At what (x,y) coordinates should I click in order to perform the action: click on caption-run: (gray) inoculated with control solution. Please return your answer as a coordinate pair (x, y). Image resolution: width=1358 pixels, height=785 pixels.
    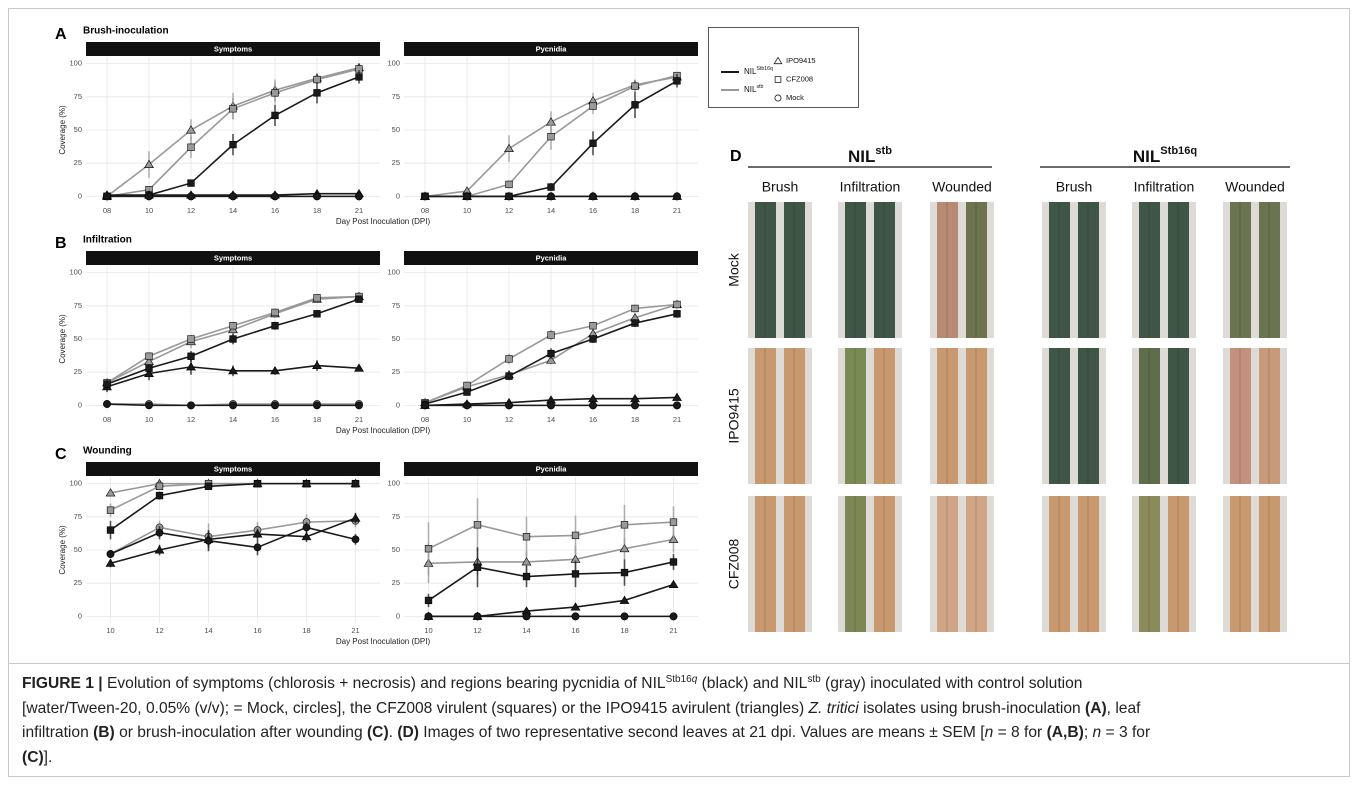
    Looking at the image, I should click on (951, 683).